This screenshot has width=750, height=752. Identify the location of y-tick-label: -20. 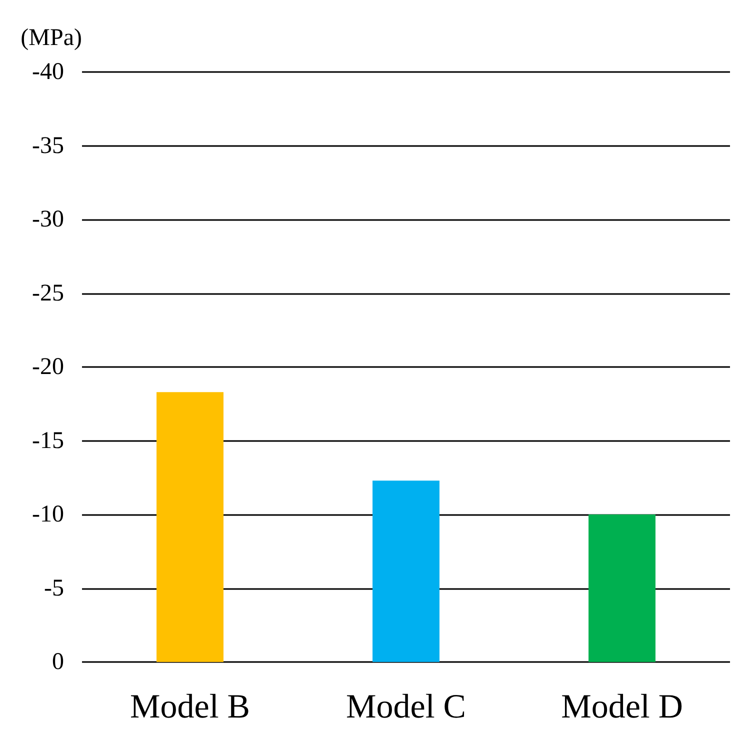
(48, 367).